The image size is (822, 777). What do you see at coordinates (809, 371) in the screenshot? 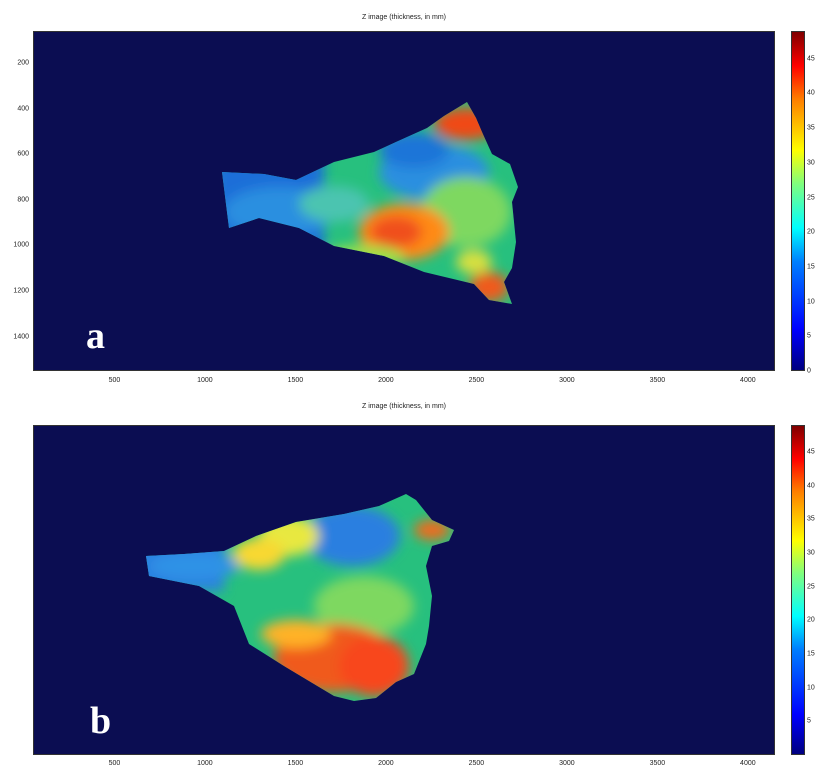
I see `colorbar-tick-label: 0` at bounding box center [809, 371].